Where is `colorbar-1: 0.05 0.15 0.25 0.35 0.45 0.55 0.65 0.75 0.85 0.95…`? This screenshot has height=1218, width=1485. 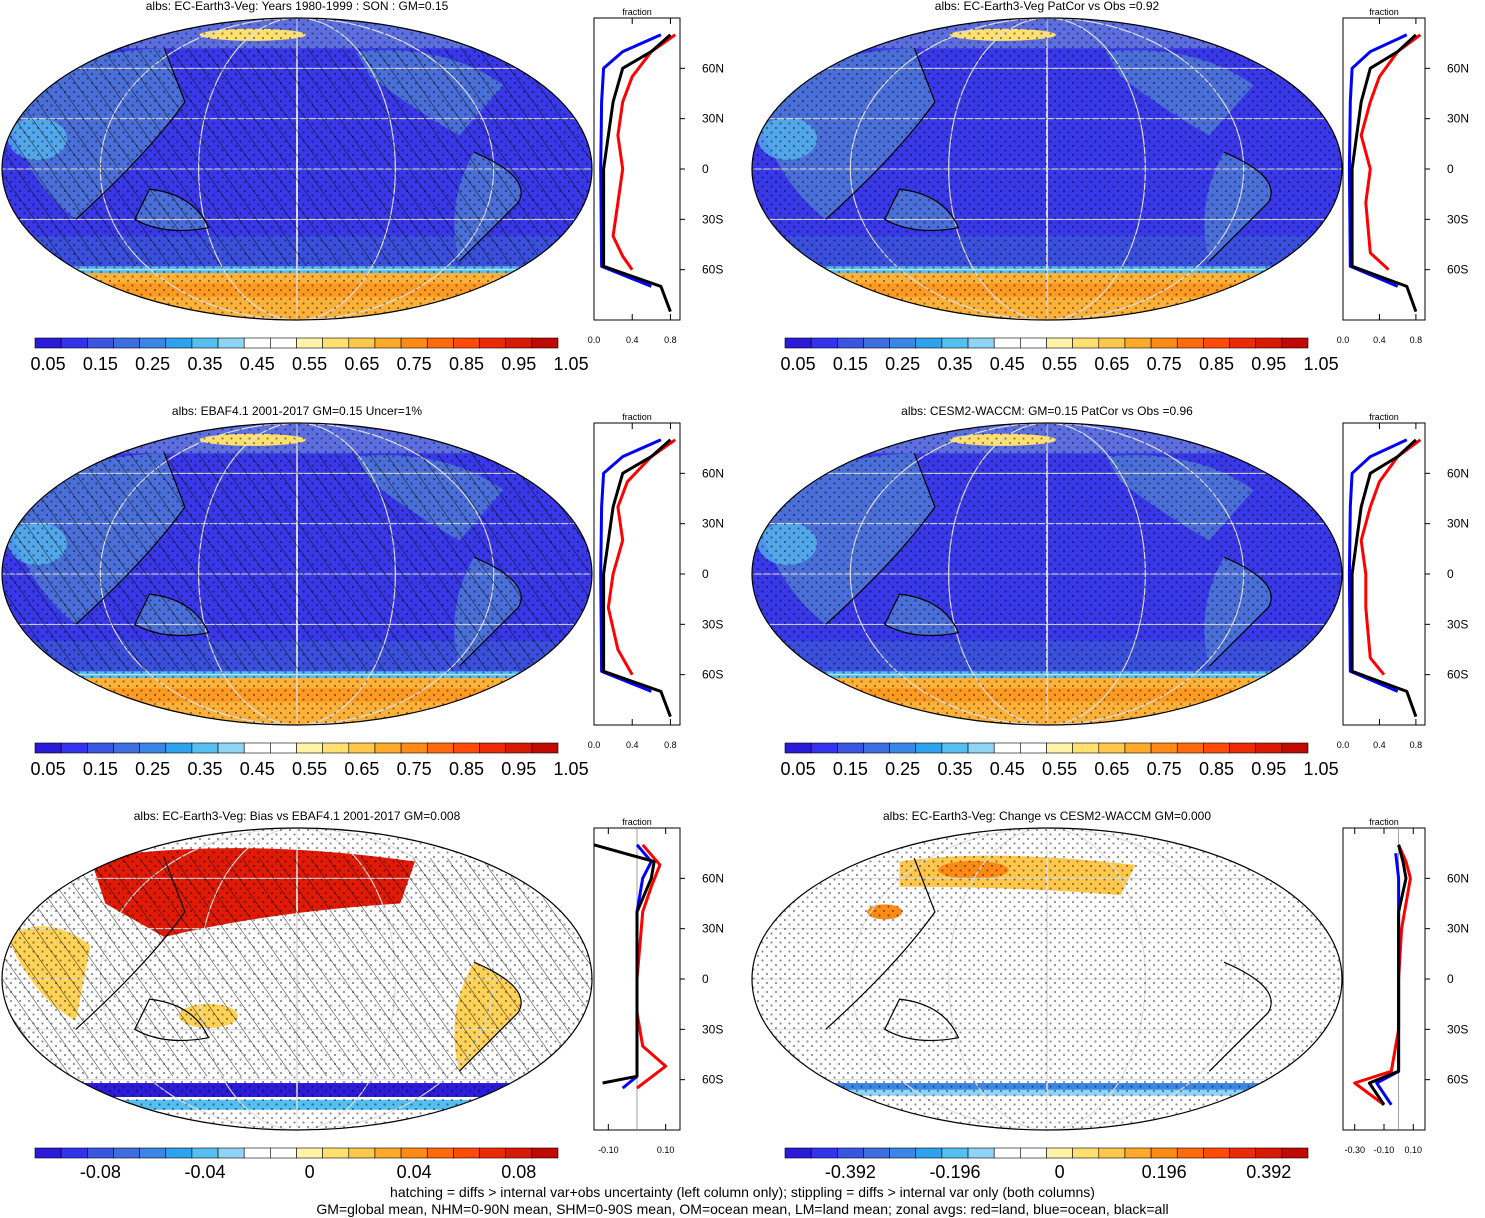 colorbar-1: 0.05 0.15 0.25 0.35 0.45 0.55 0.65 0.75 0.85 0.95… is located at coordinates (310, 355).